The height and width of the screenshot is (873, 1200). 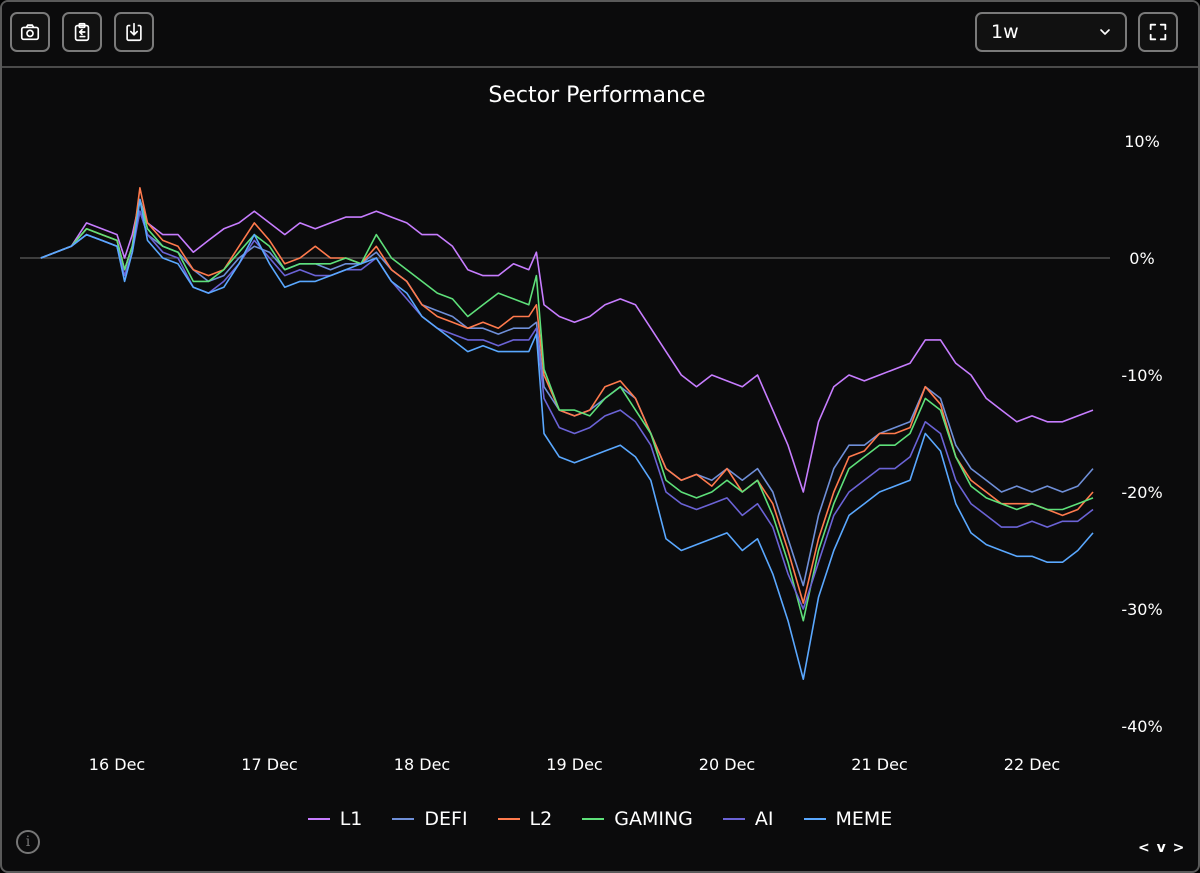 I want to click on camera-icon, so click(x=30, y=32).